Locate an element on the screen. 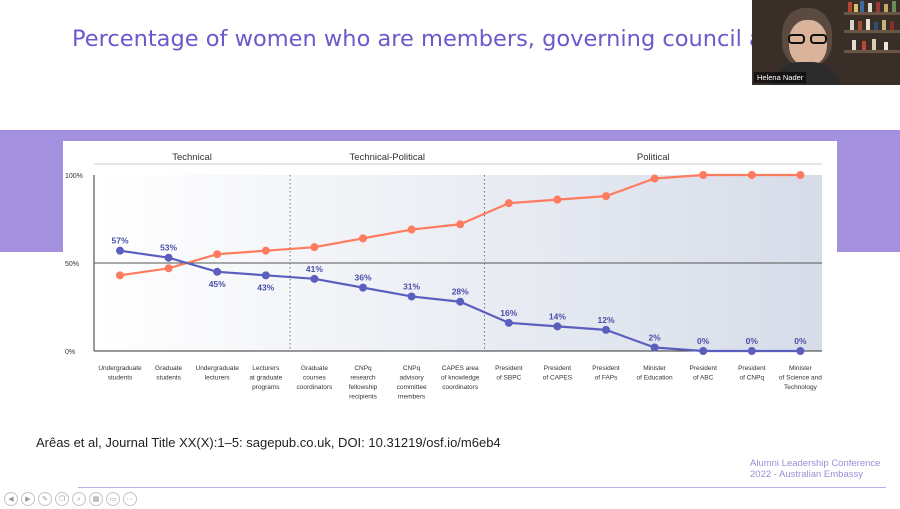  copy-icon: ❐ is located at coordinates (62, 499).